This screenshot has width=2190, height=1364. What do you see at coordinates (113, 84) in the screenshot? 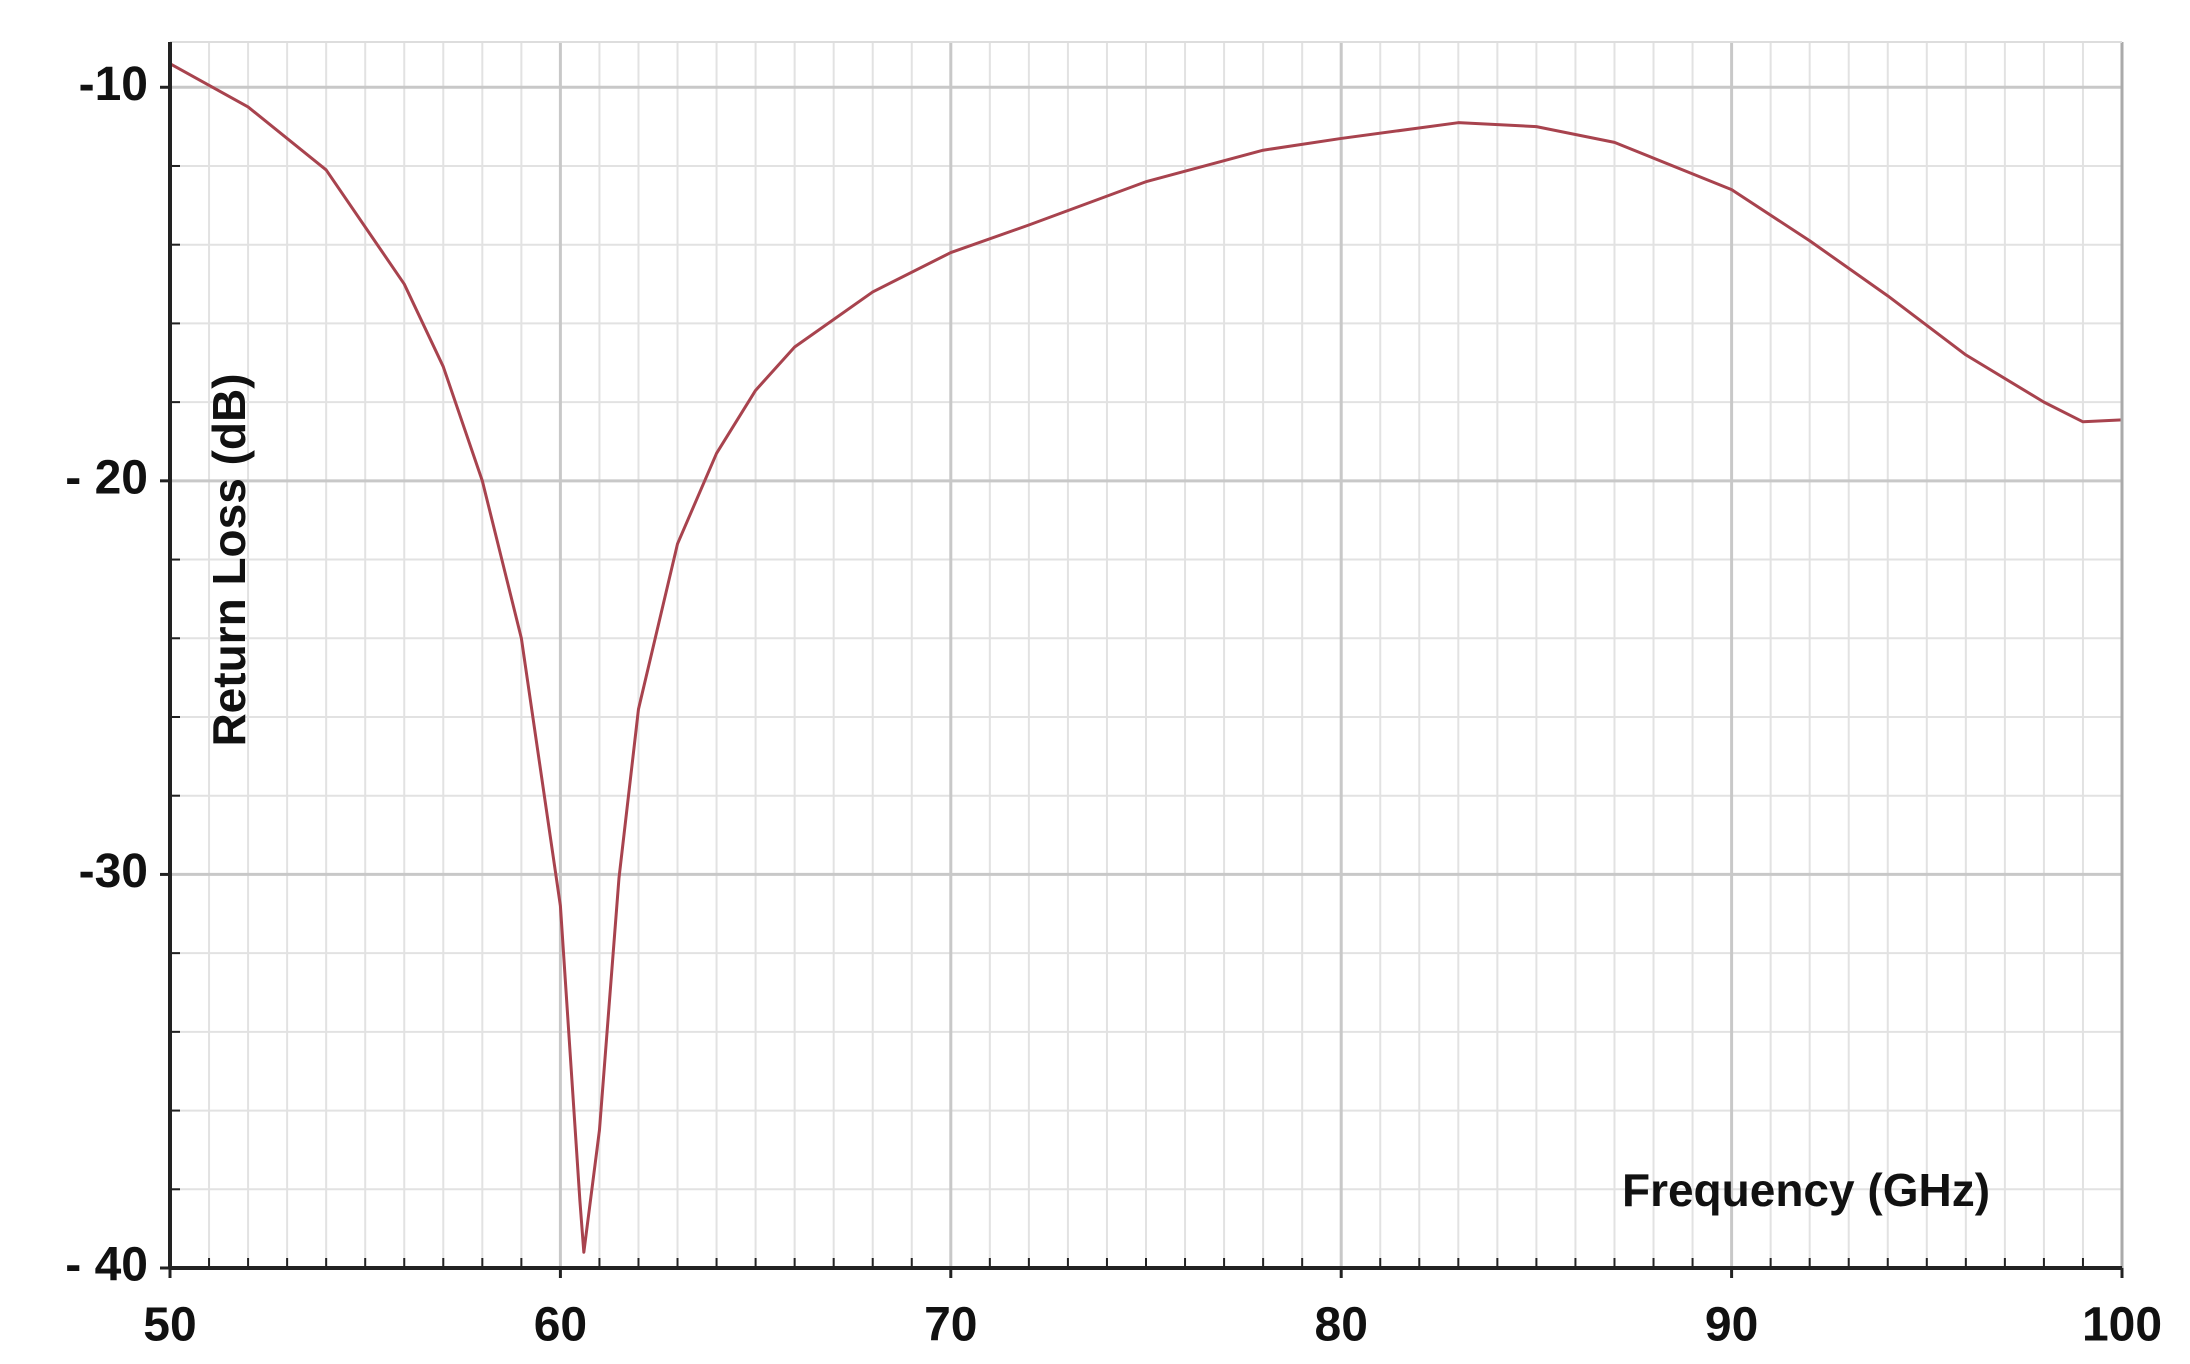
I see `y-tick-label: -10` at bounding box center [113, 84].